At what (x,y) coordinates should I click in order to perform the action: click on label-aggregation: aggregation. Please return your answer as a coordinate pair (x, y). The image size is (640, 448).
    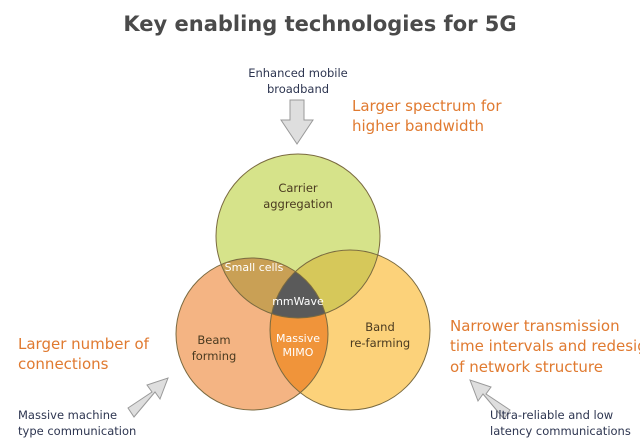
    Looking at the image, I should click on (298, 204).